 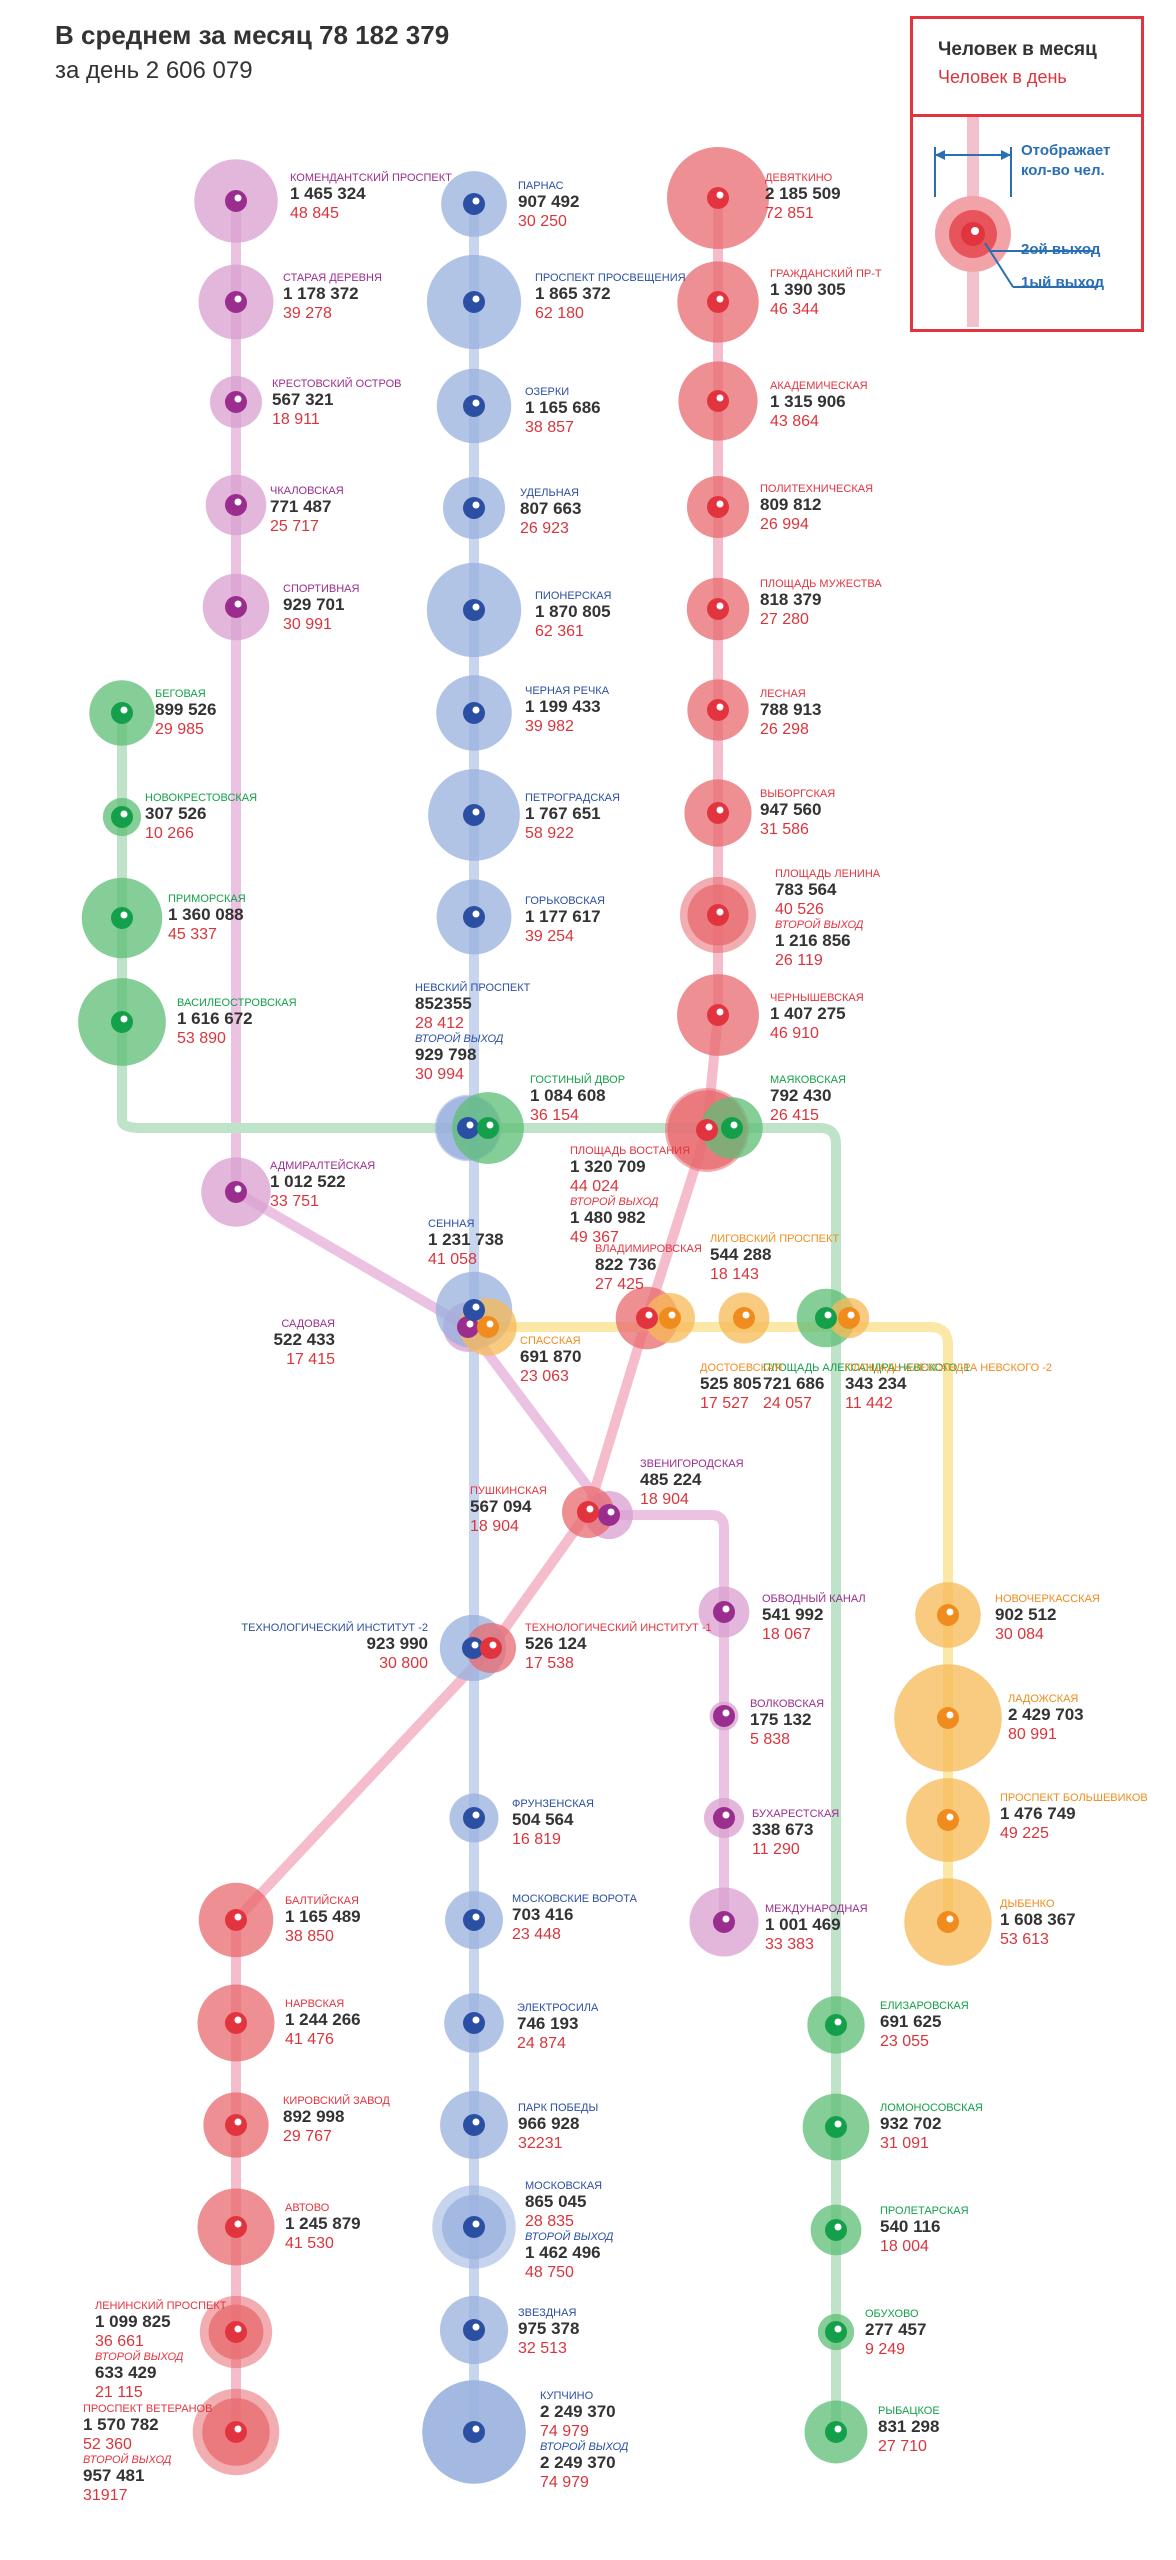 What do you see at coordinates (466, 1243) in the screenshot?
I see `station-label: СЕННАЯ 1 231 738 41 058` at bounding box center [466, 1243].